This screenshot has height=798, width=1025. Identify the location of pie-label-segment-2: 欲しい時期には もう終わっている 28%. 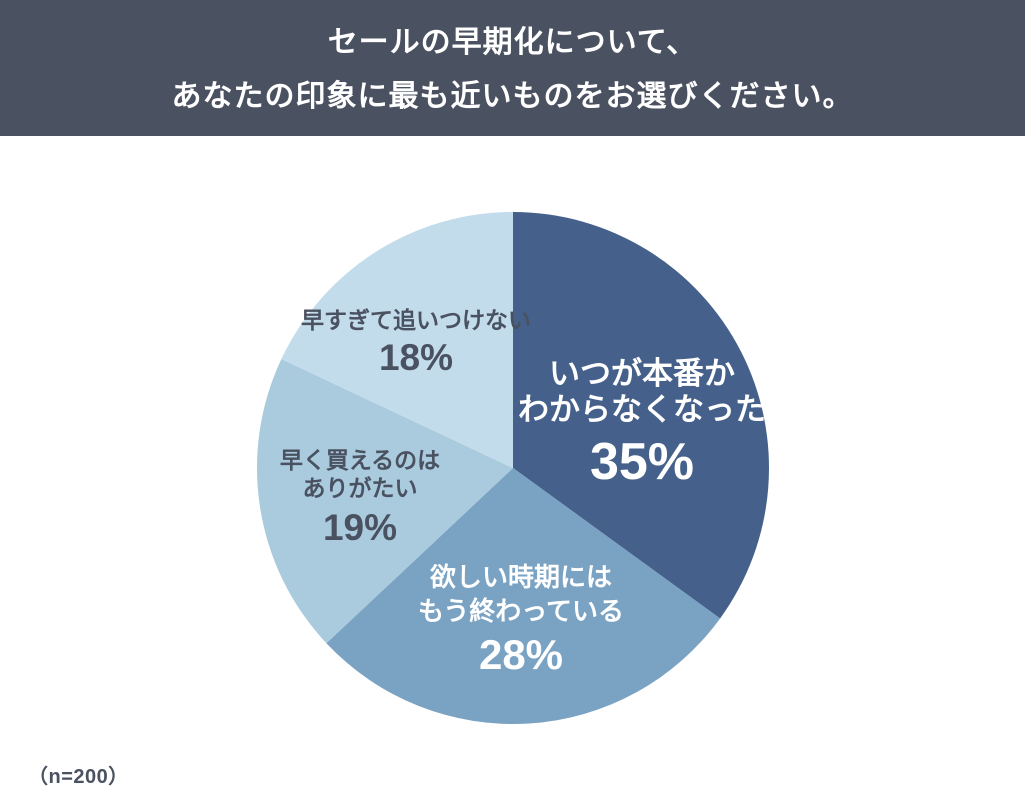
(521, 619).